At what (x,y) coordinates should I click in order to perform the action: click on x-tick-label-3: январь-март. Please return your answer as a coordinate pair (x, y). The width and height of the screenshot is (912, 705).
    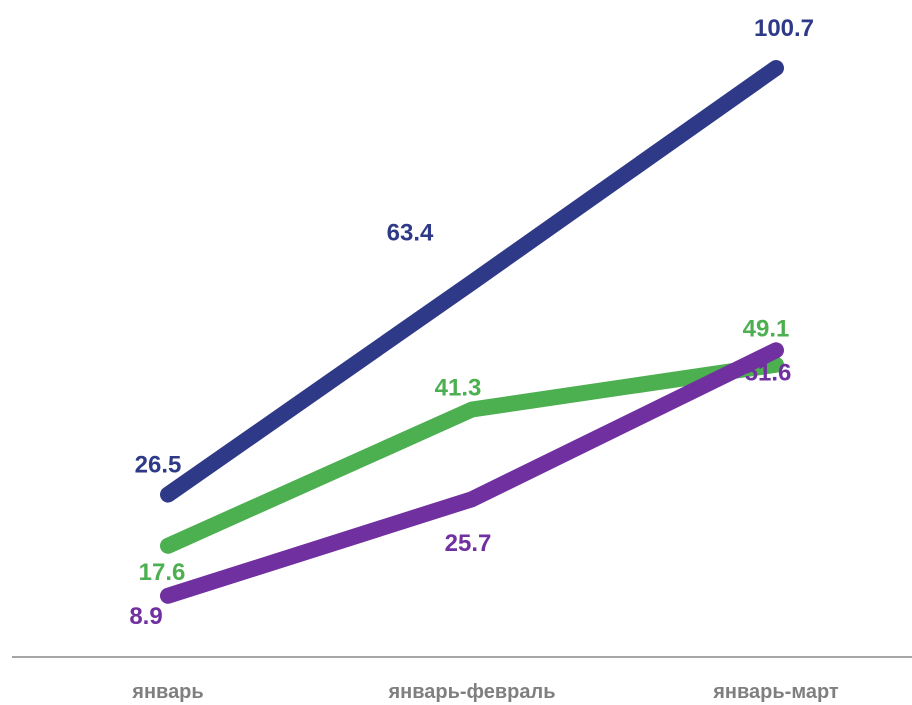
    Looking at the image, I should click on (775, 692).